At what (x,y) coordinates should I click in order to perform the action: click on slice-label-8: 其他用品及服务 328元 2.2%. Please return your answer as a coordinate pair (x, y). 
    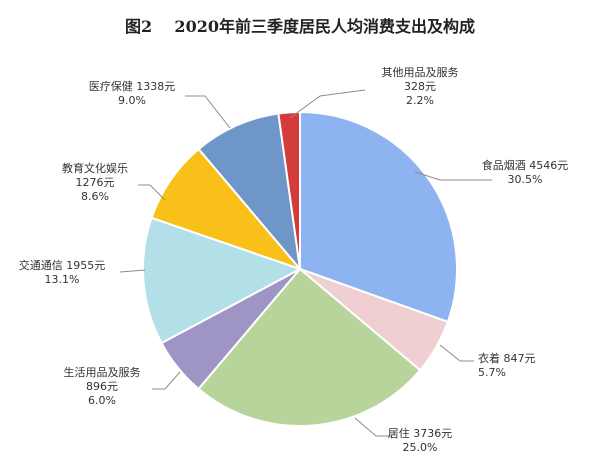
    Looking at the image, I should click on (420, 86).